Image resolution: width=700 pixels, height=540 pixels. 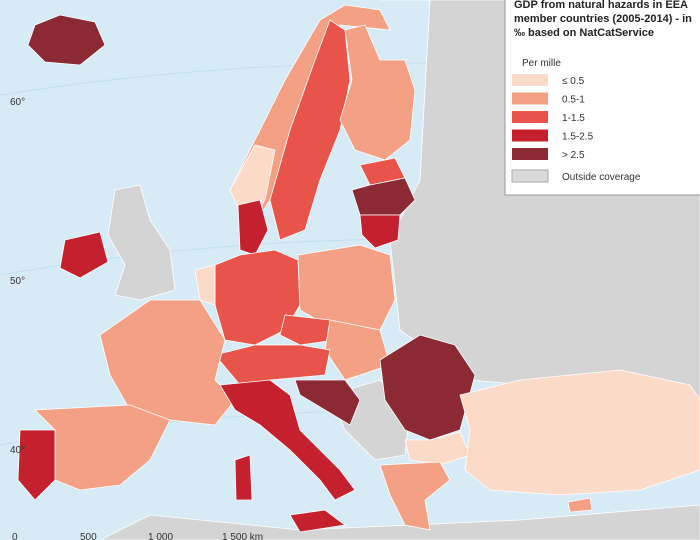 What do you see at coordinates (317, 521) in the screenshot?
I see `sicily` at bounding box center [317, 521].